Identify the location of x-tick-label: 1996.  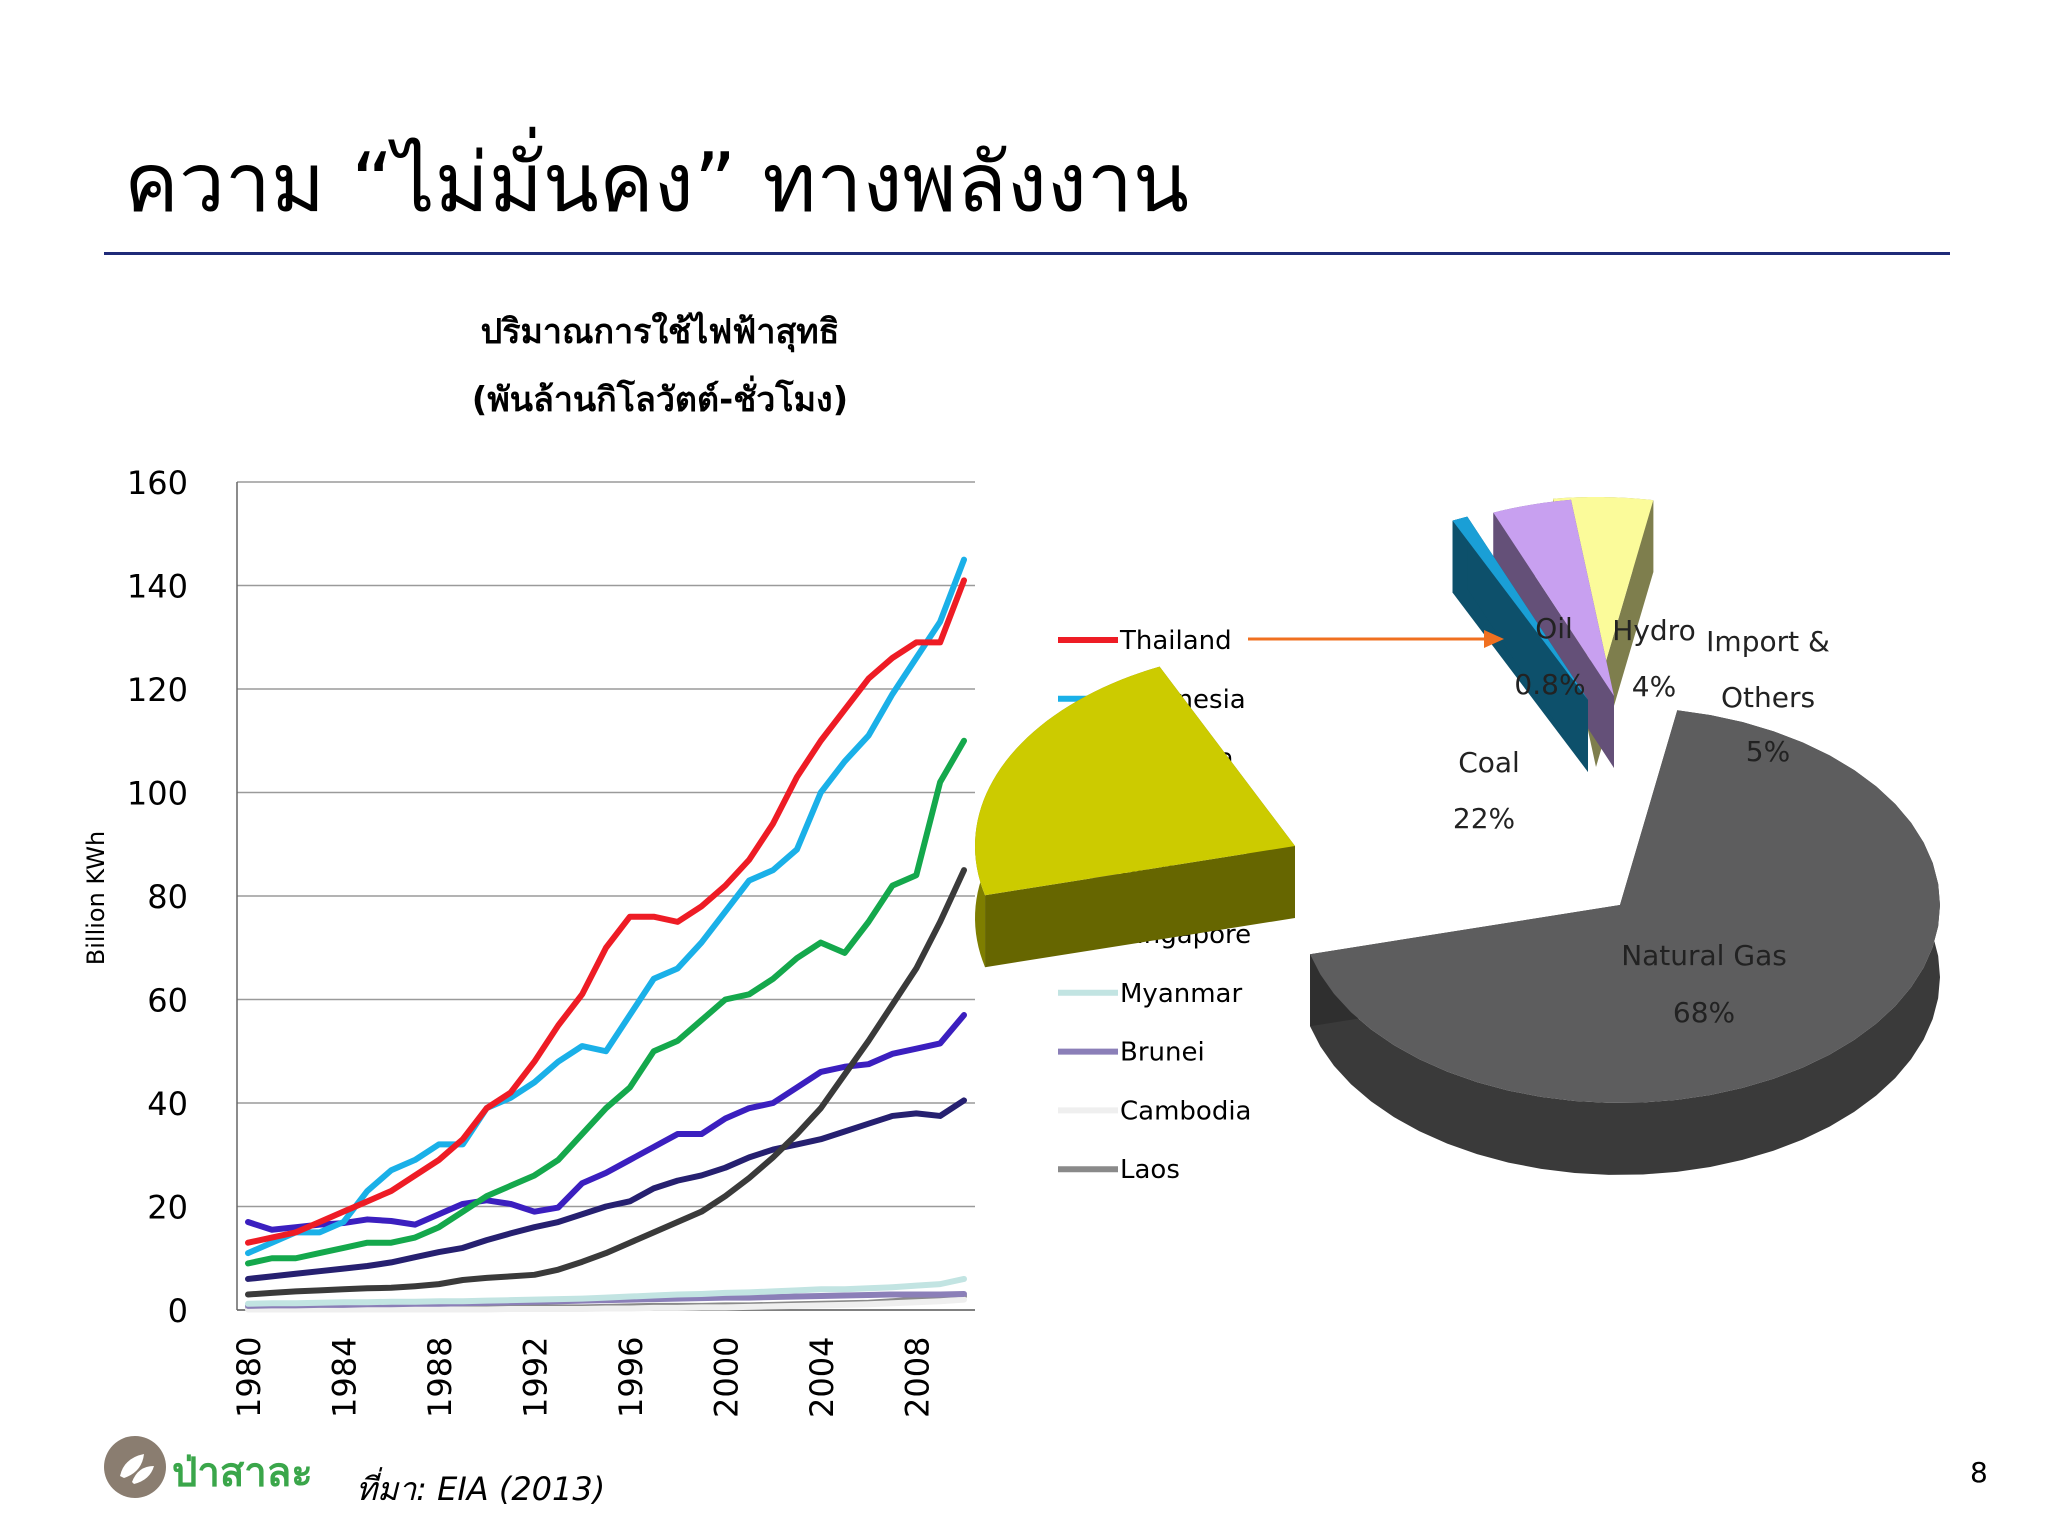
(631, 1377).